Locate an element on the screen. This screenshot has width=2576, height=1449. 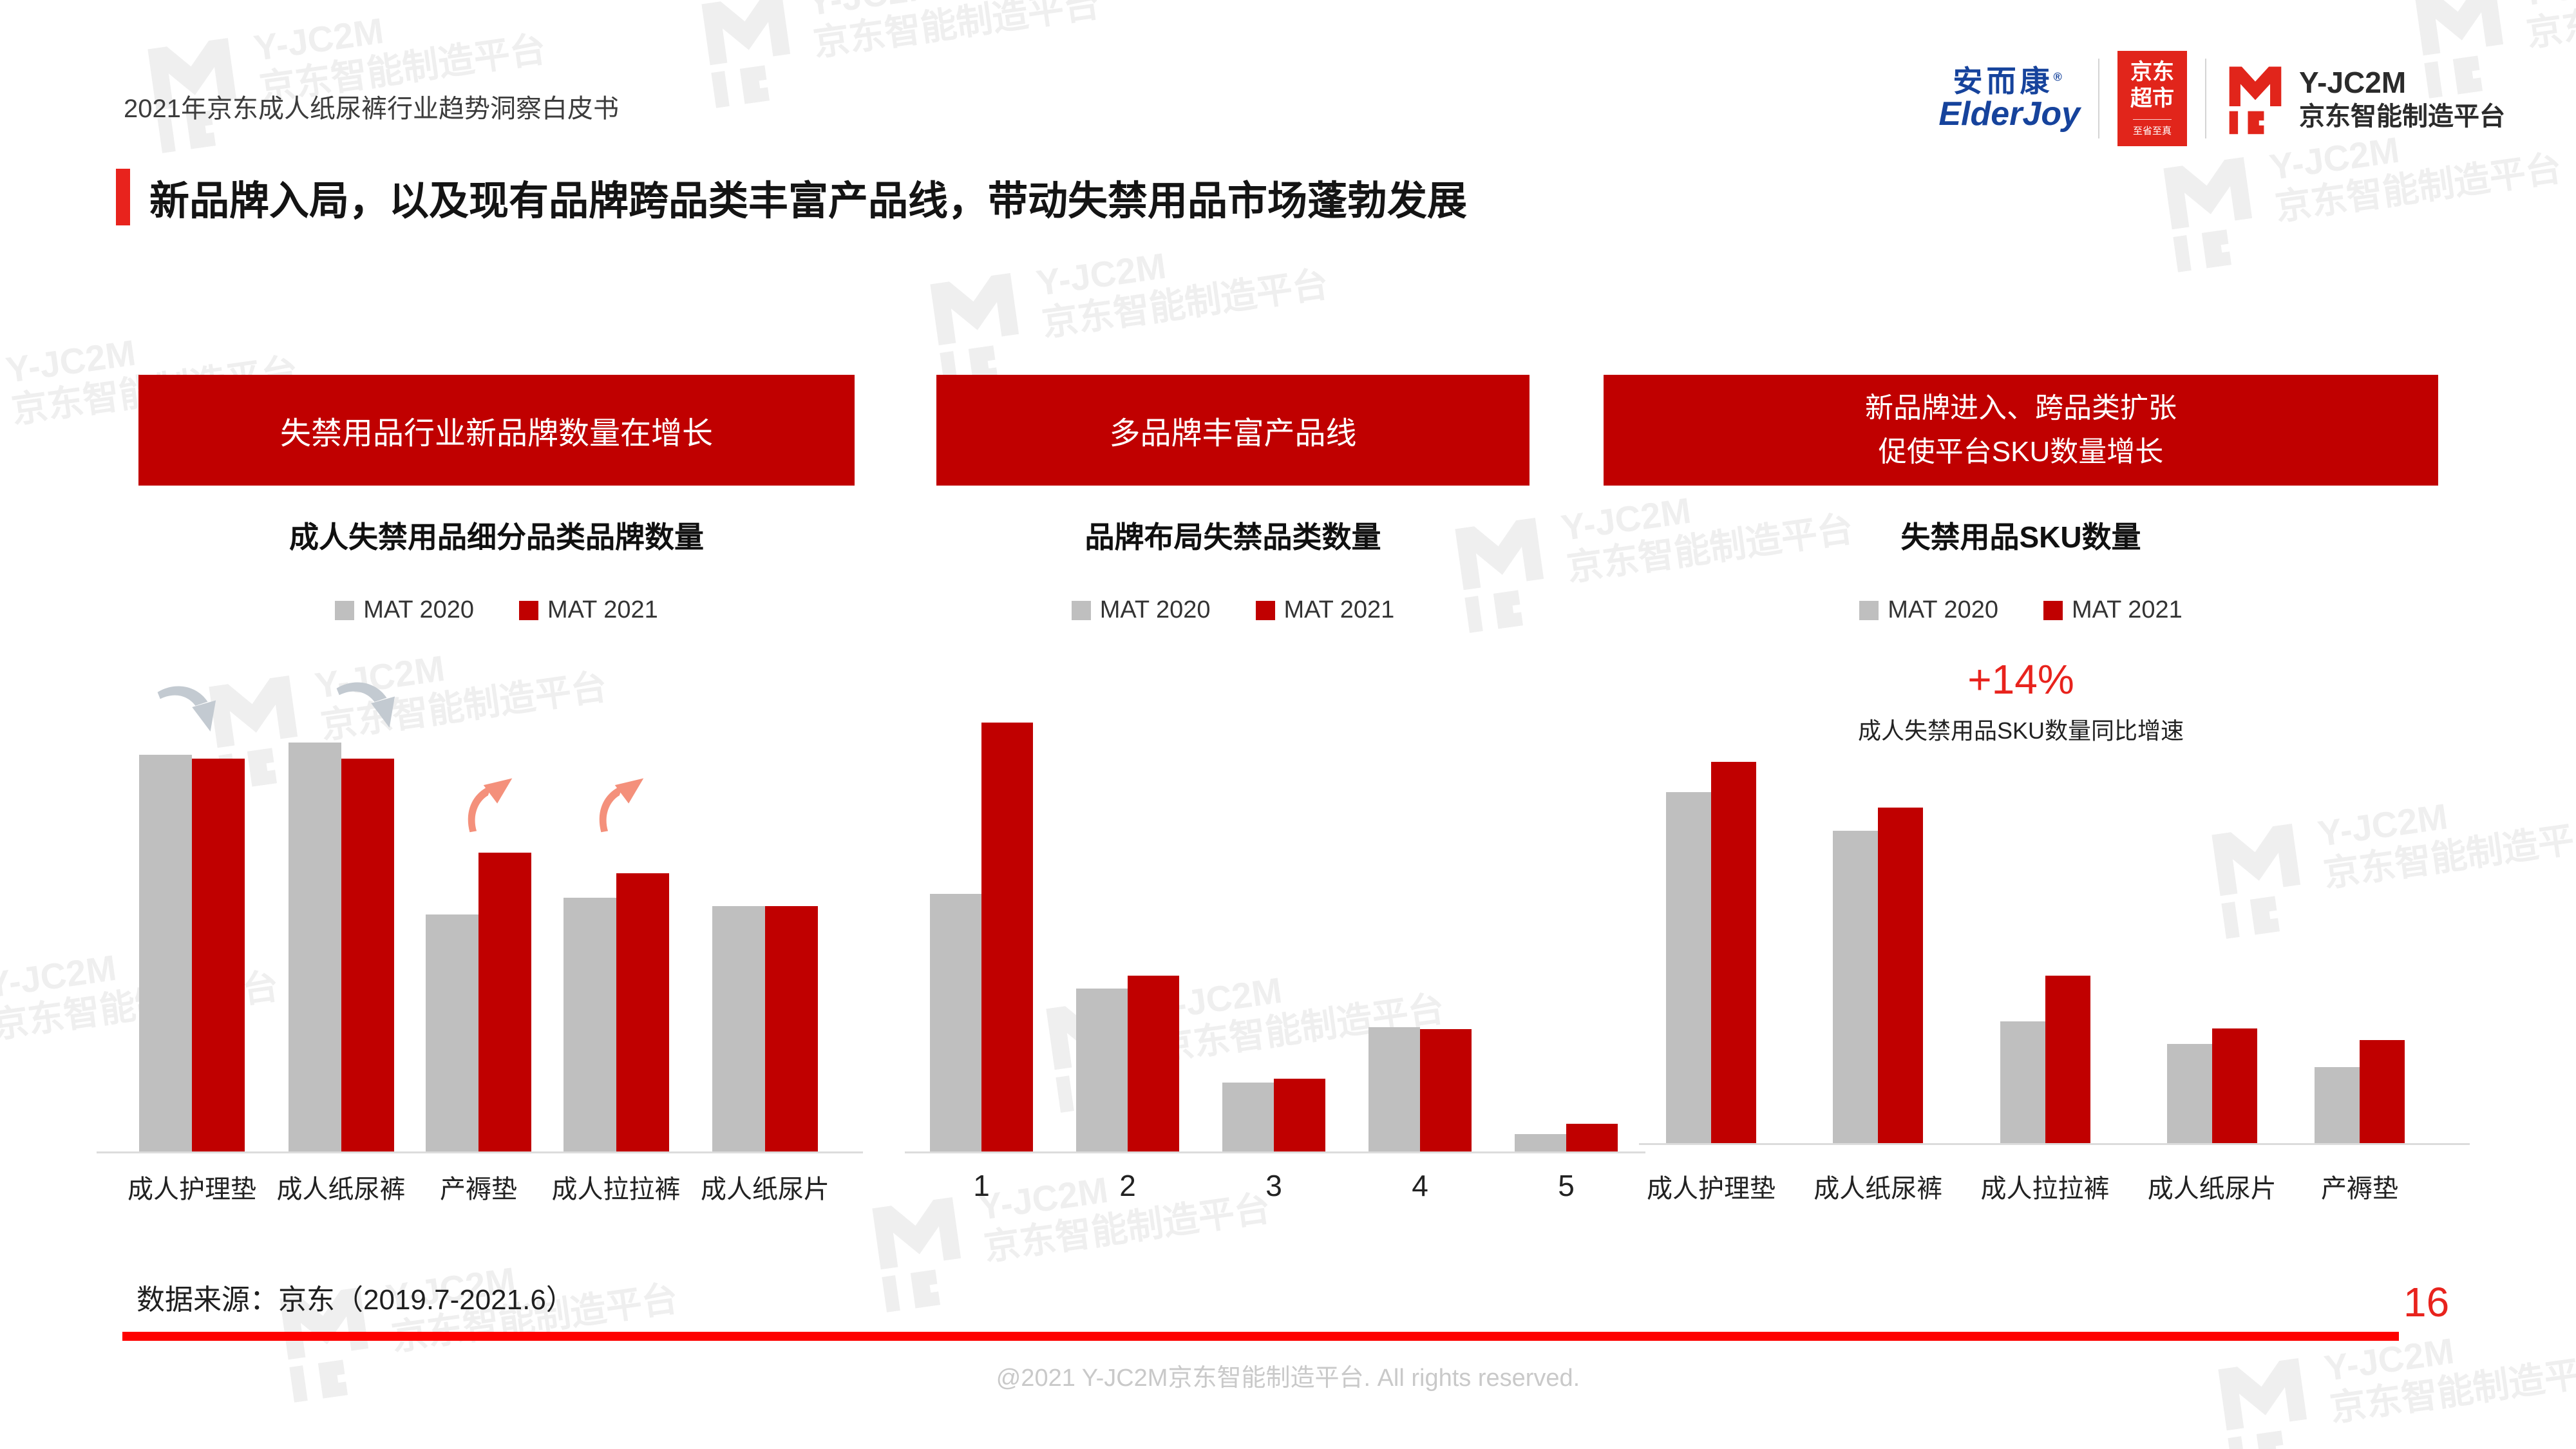
category-coverage-chart: 1 2 3 4 5 is located at coordinates (1275, 963).